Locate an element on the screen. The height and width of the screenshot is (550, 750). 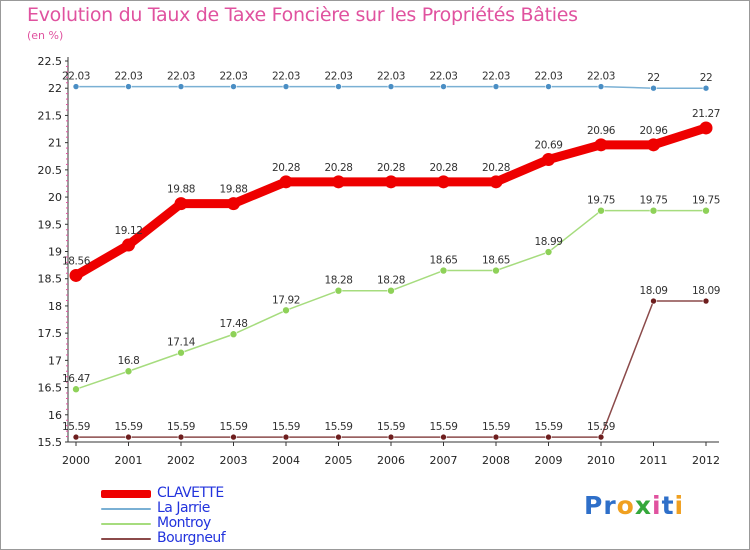
logo-letter: o is located at coordinates (625, 505).